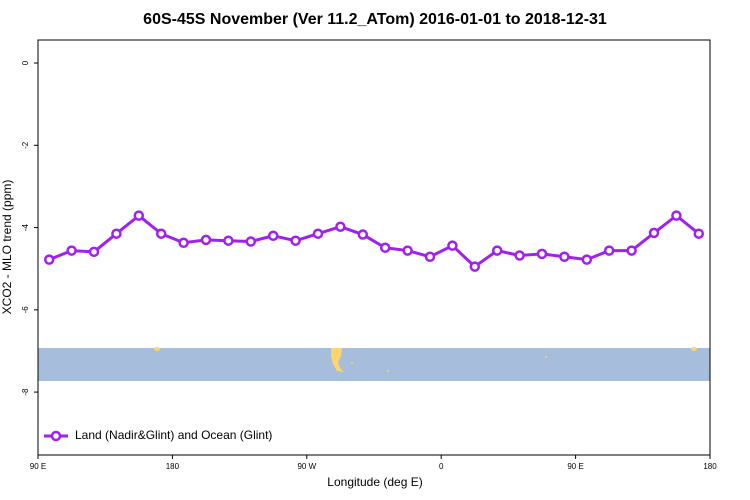 This screenshot has width=750, height=500. I want to click on x-axis-label: Longitude (deg E), so click(374, 482).